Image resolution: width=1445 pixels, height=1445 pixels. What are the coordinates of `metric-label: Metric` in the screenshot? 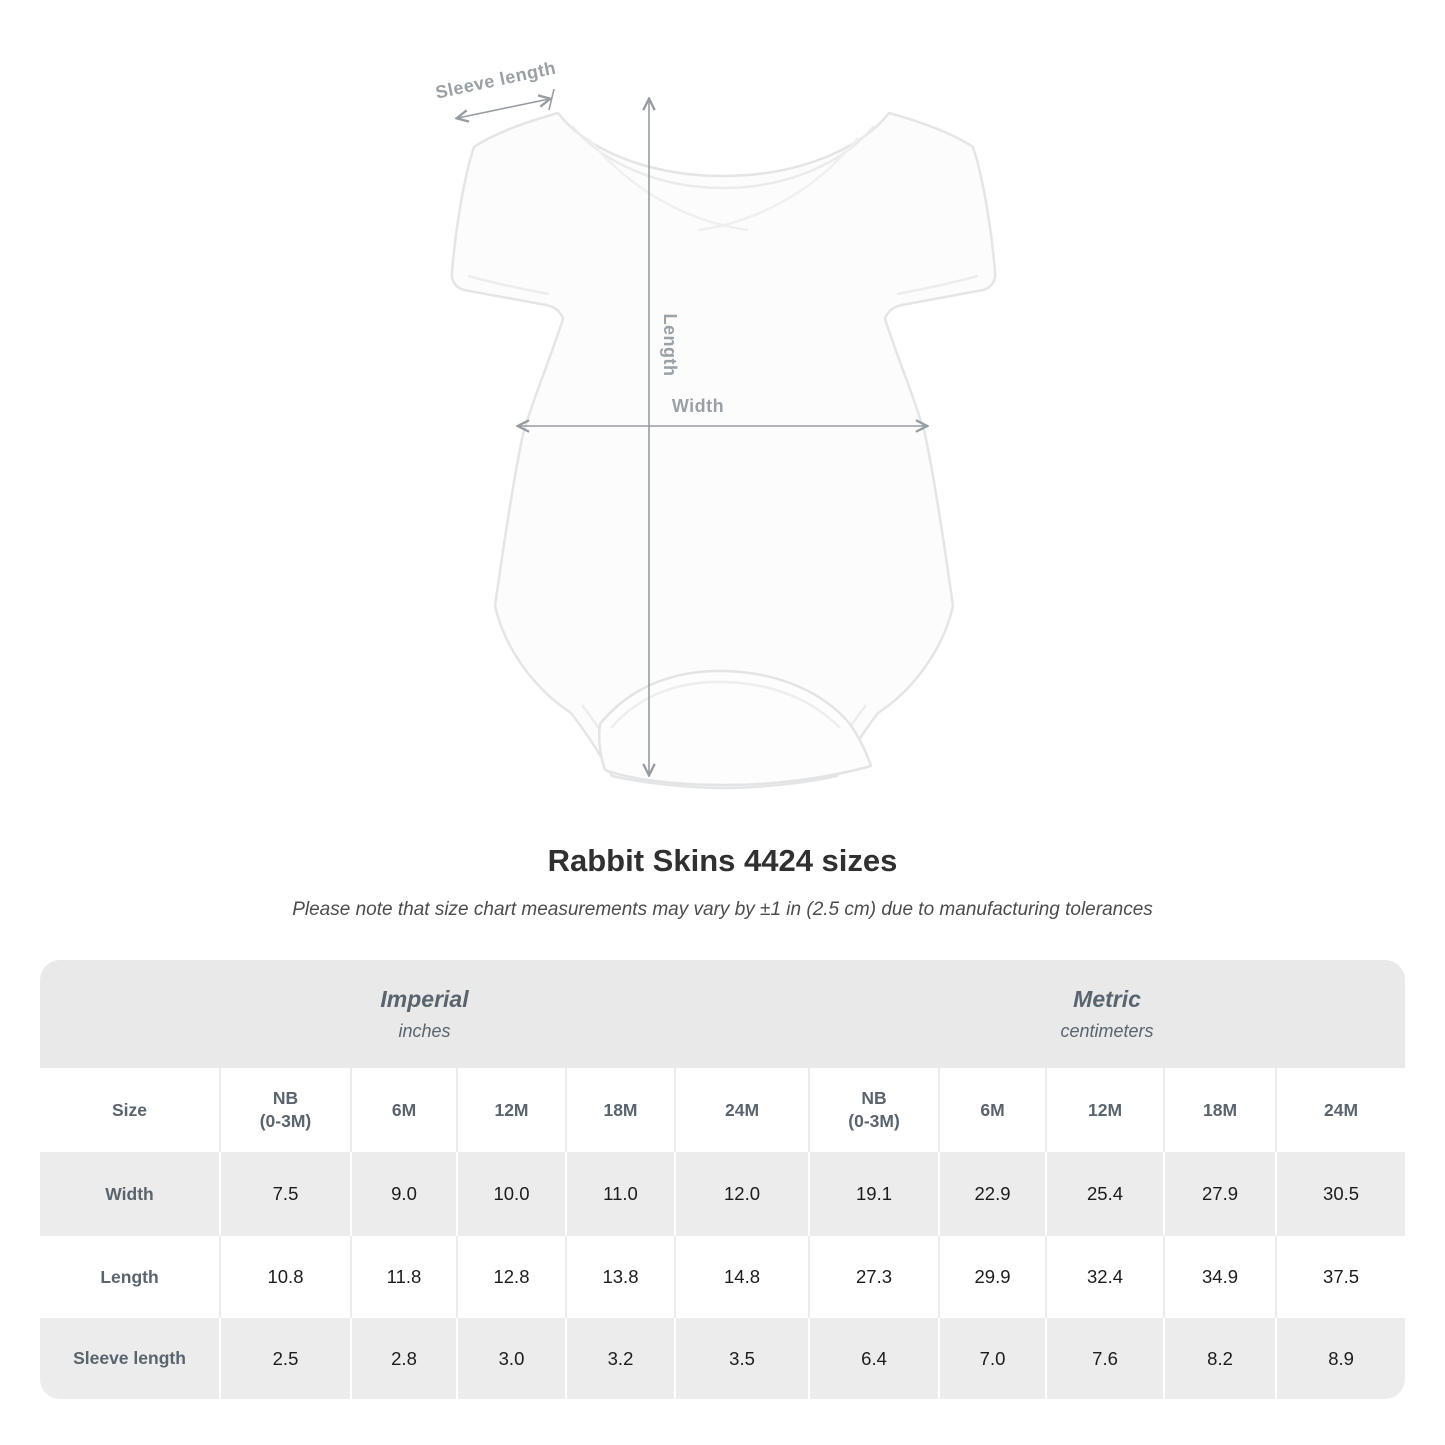 It's located at (1107, 999).